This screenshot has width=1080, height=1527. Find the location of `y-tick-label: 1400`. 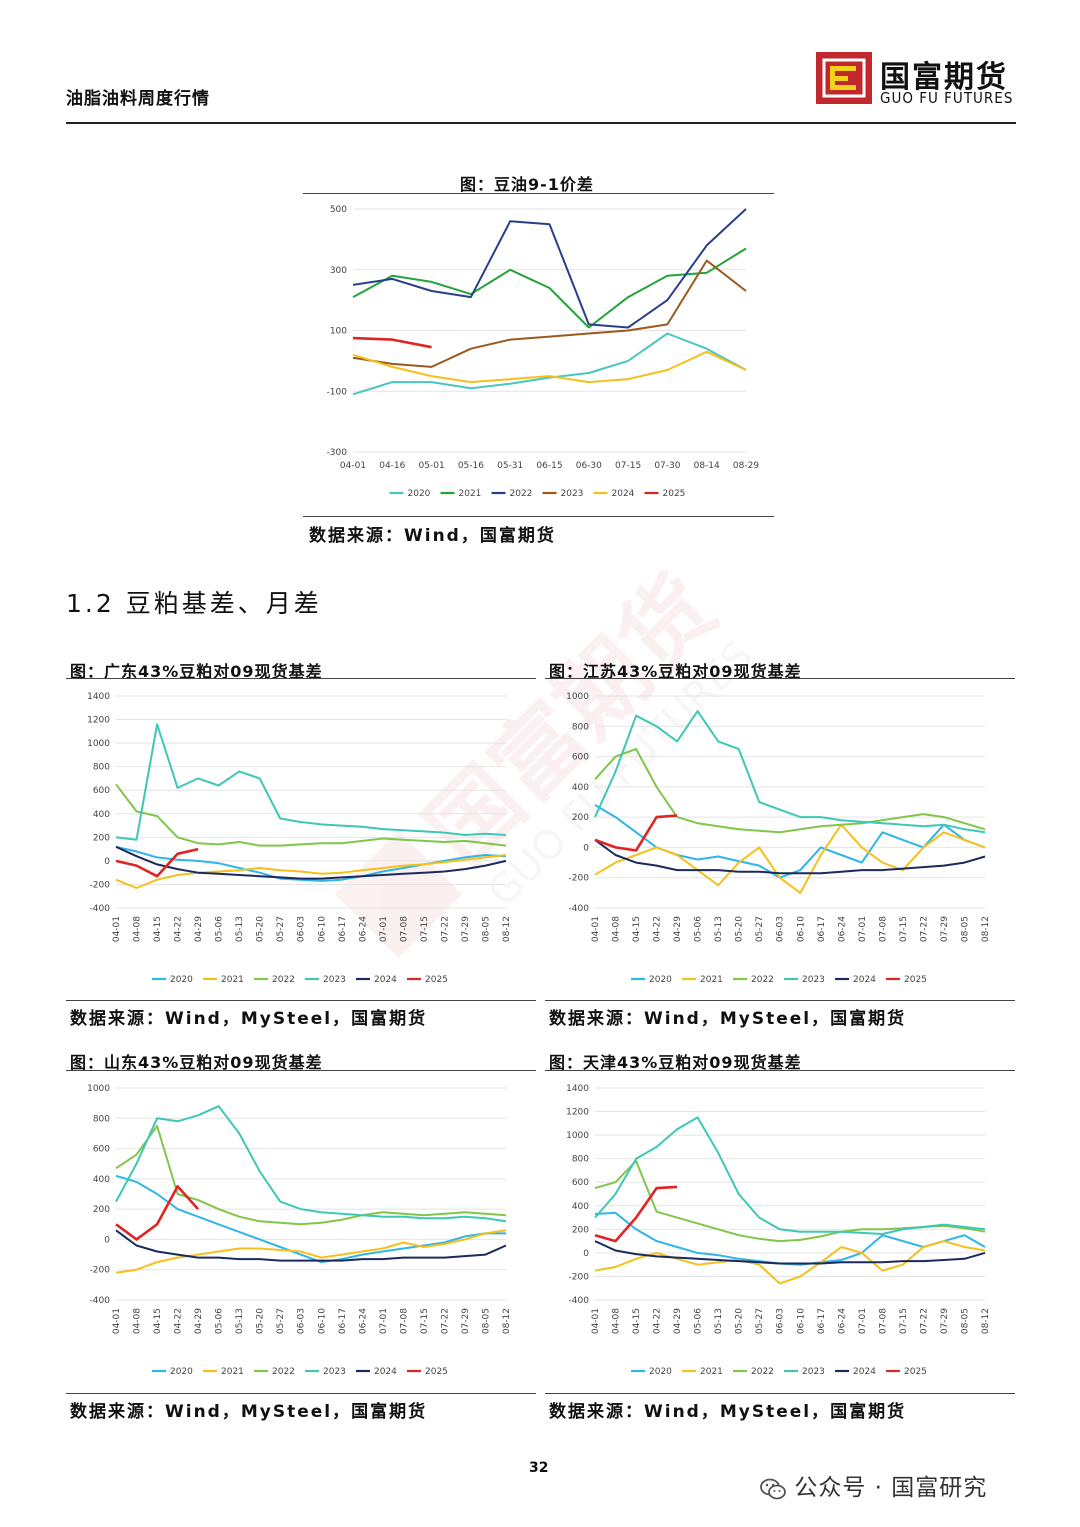

y-tick-label: 1400 is located at coordinates (577, 1089).